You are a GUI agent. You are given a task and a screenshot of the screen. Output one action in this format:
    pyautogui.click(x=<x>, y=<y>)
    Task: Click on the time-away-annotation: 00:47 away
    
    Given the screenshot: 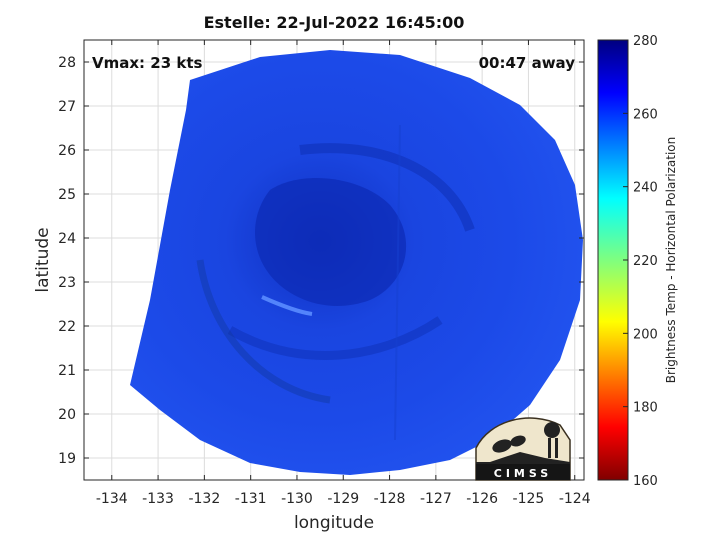 What is the action you would take?
    pyautogui.click(x=527, y=63)
    